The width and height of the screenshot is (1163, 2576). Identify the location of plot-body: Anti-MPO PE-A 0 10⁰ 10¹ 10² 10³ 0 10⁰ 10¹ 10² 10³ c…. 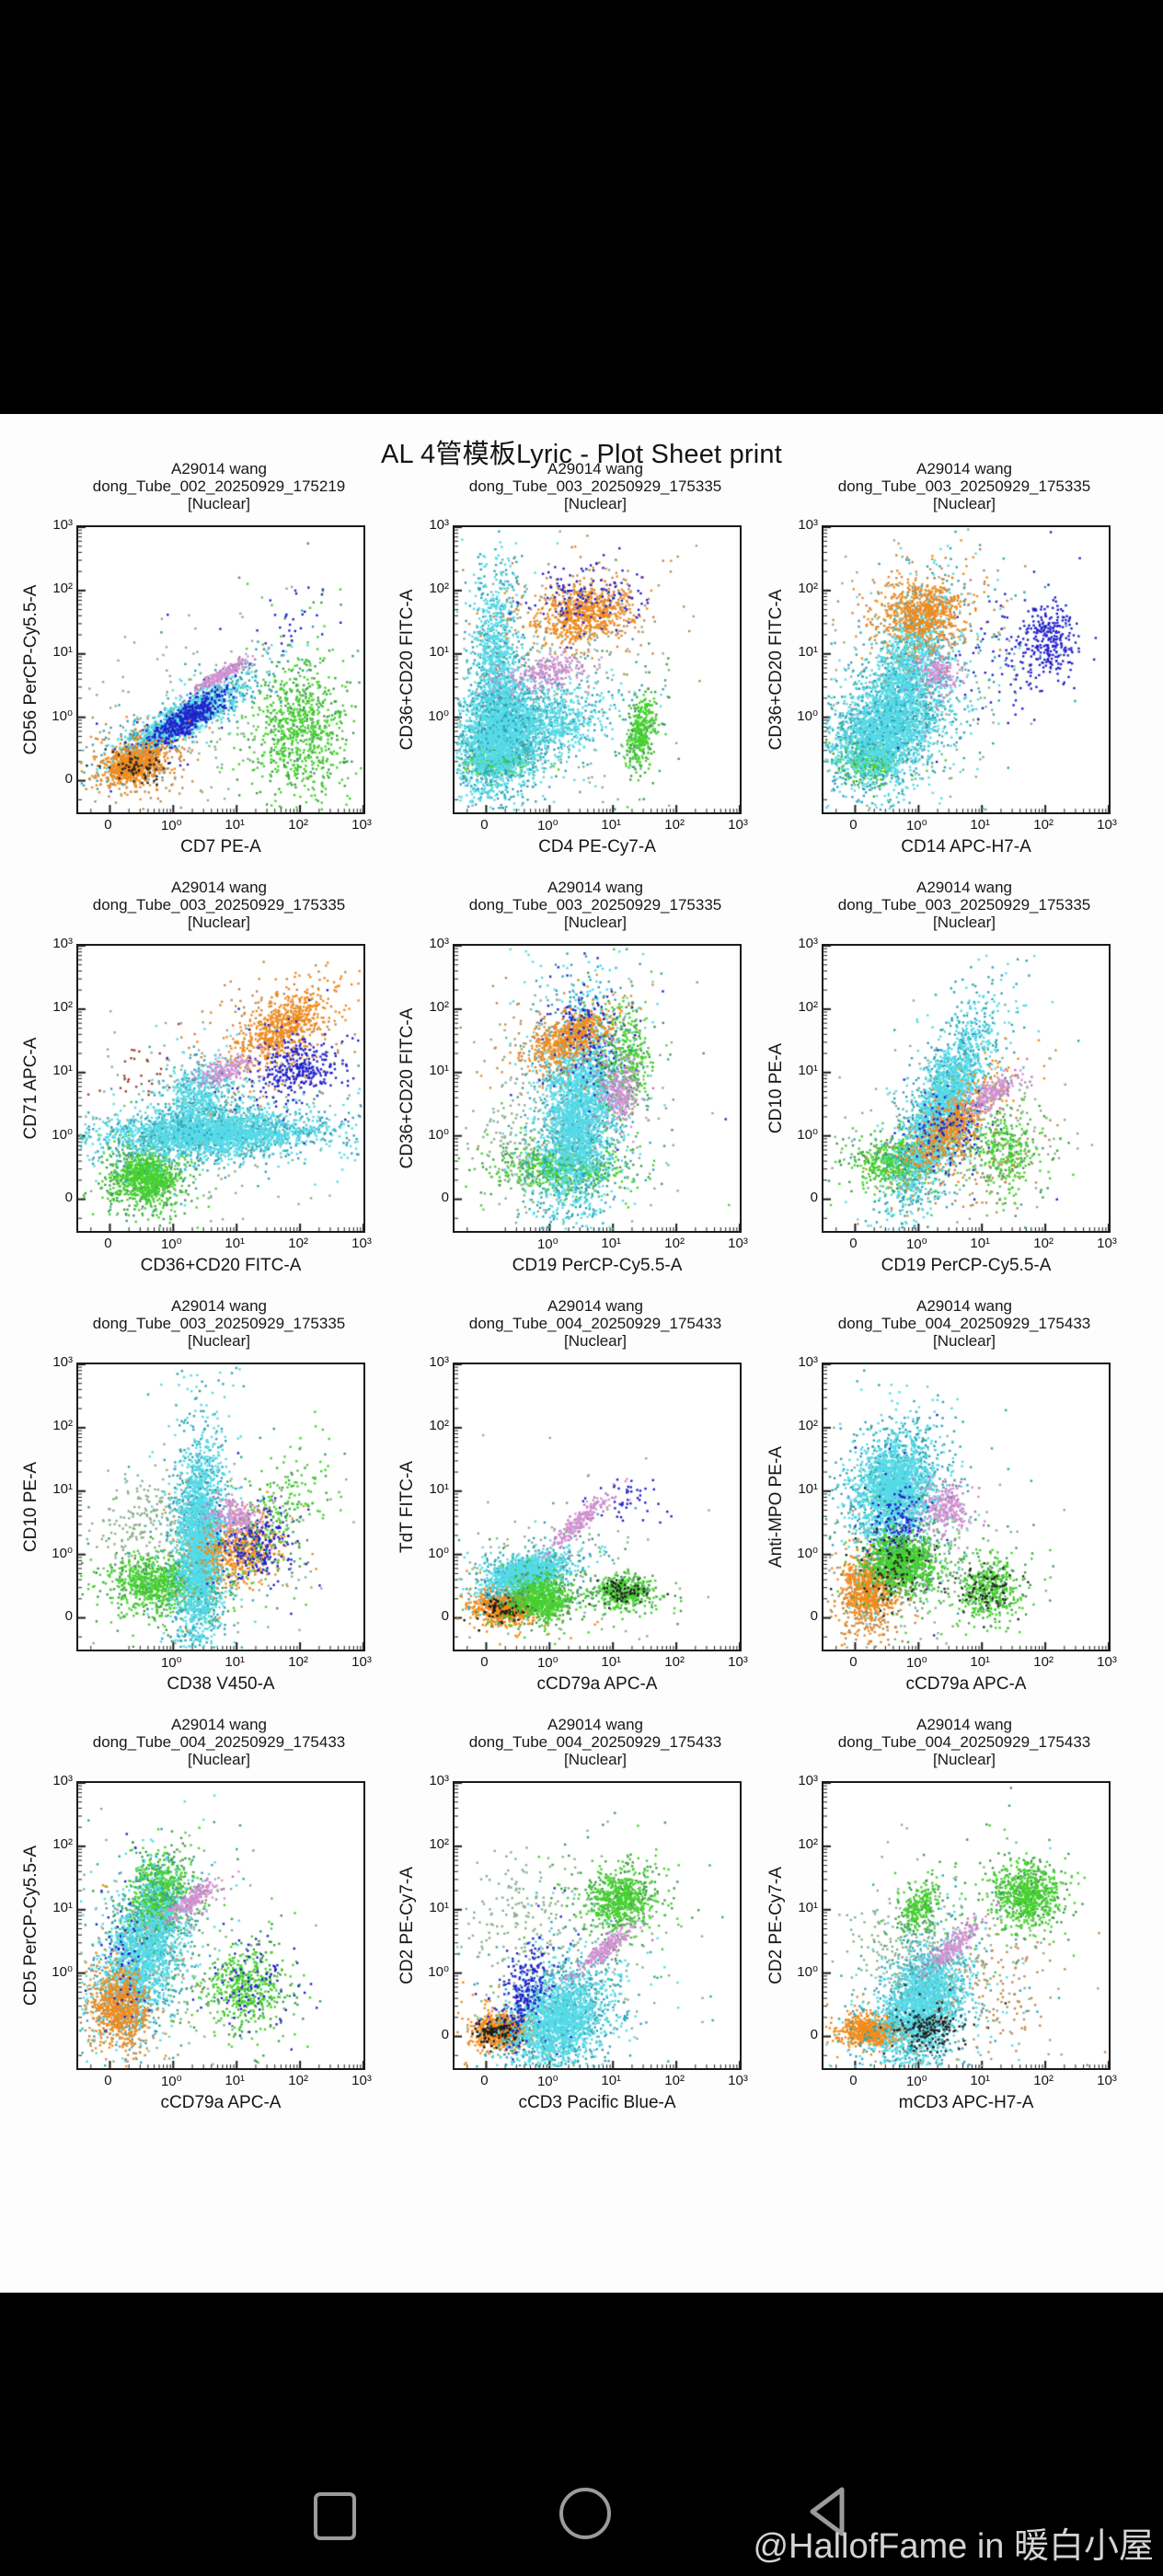
(945, 1524).